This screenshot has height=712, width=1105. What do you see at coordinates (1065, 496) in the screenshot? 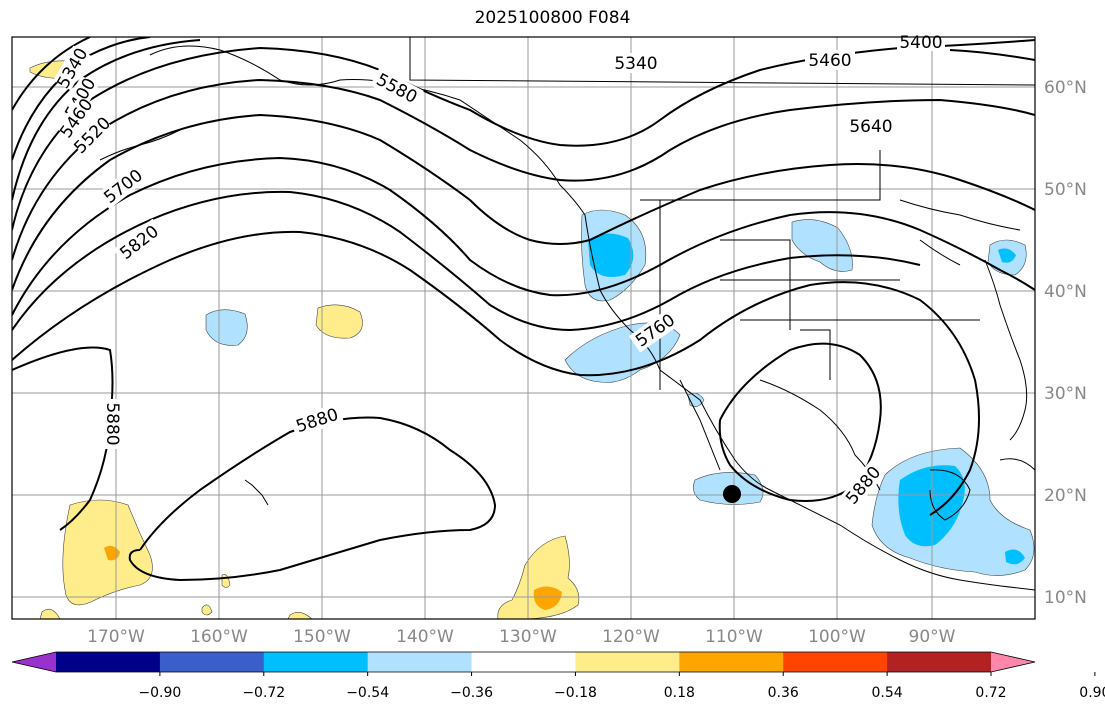
I see `lat-label: 20°N` at bounding box center [1065, 496].